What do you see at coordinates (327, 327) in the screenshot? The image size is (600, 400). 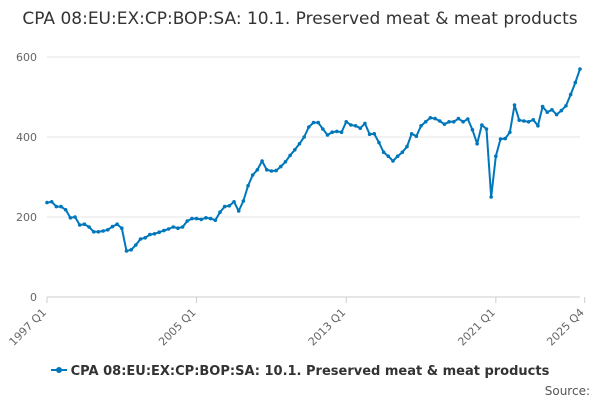 I see `x-tick-label: 2013 Q1` at bounding box center [327, 327].